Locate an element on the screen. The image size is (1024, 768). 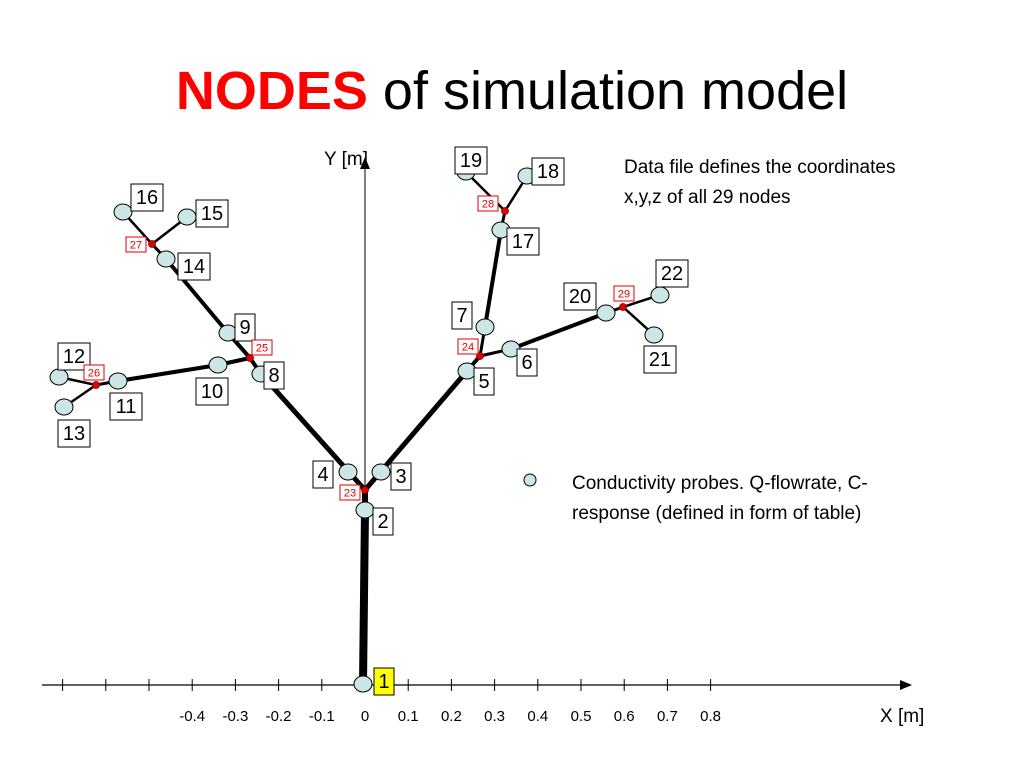
x-tick-label: -0.3 is located at coordinates (235, 716).